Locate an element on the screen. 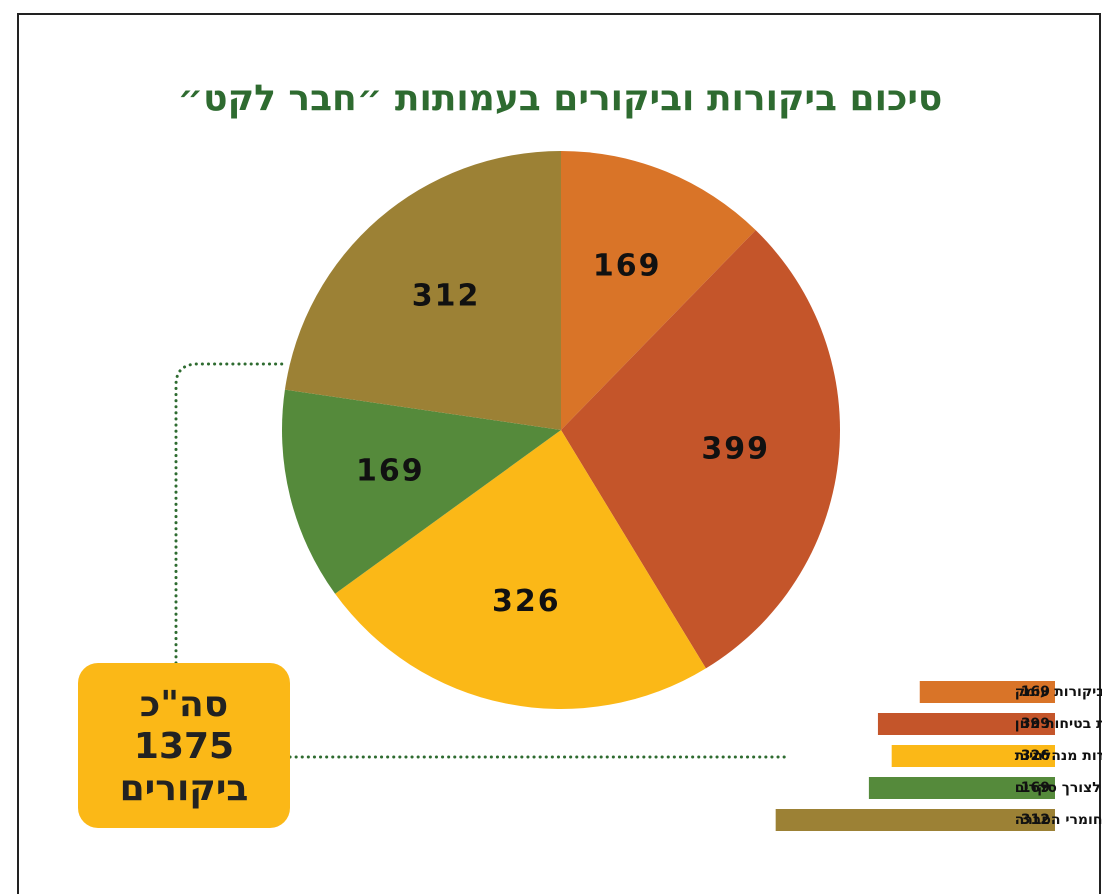  total-label: סה"כ is located at coordinates (184, 704).